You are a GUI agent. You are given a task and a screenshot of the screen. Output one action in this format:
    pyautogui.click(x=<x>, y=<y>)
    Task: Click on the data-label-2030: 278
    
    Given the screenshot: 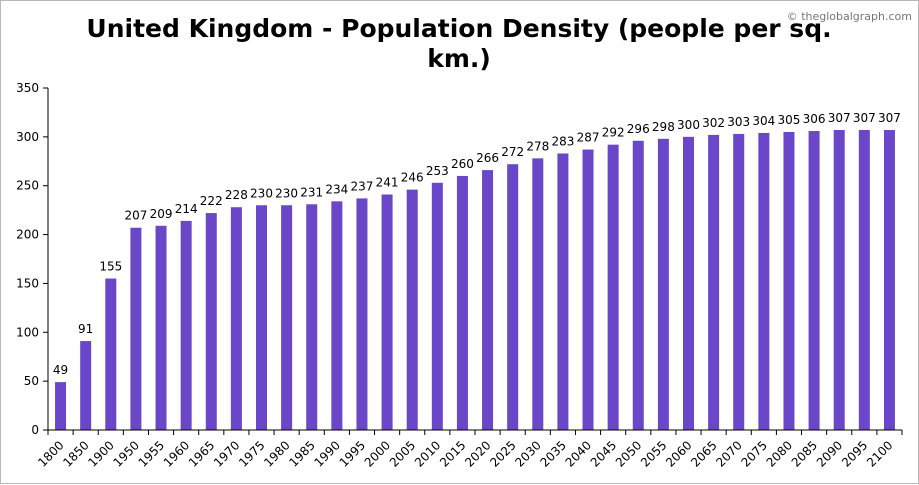 What is the action you would take?
    pyautogui.click(x=537, y=146)
    